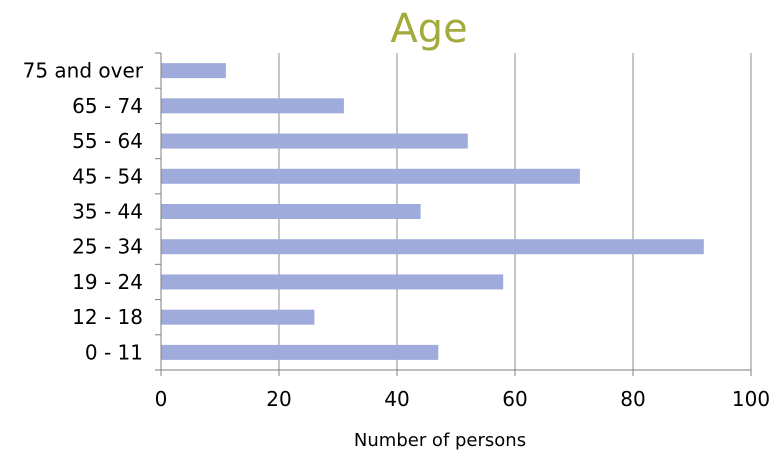 This screenshot has width=783, height=462. I want to click on x-tick-label-60: 60, so click(514, 399).